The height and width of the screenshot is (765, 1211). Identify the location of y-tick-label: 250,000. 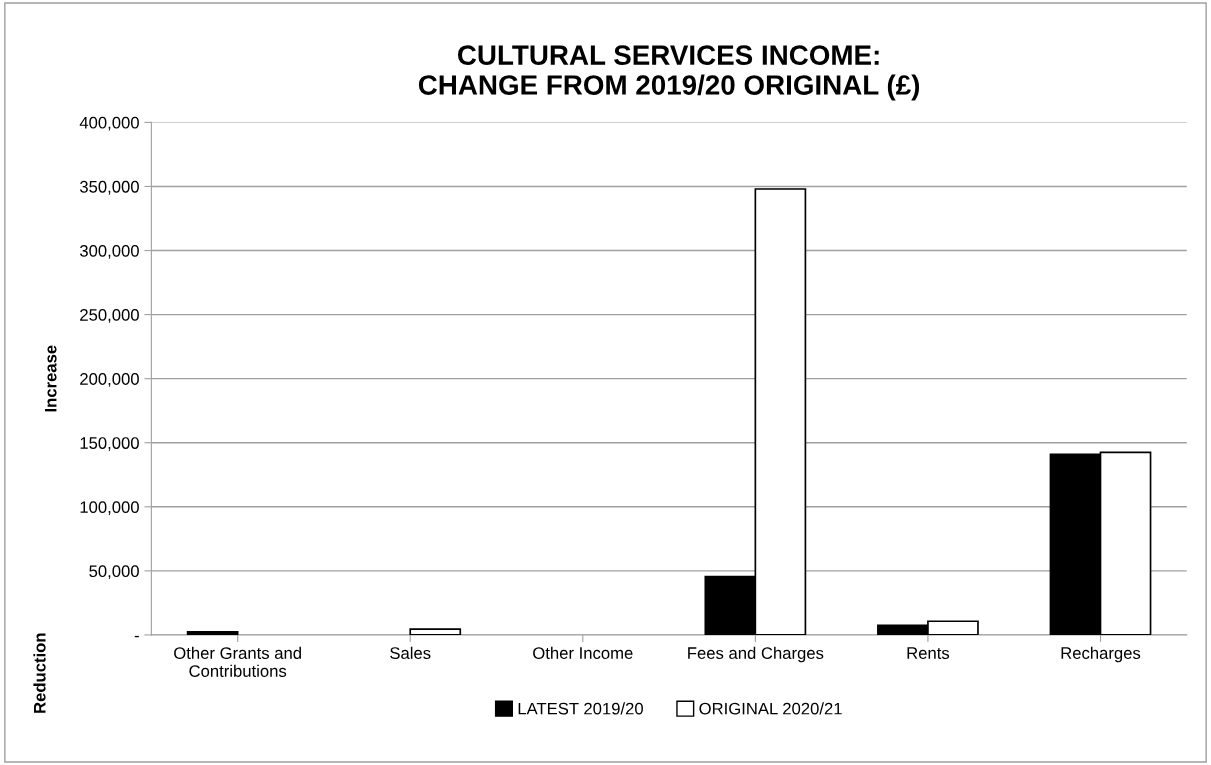
(109, 316).